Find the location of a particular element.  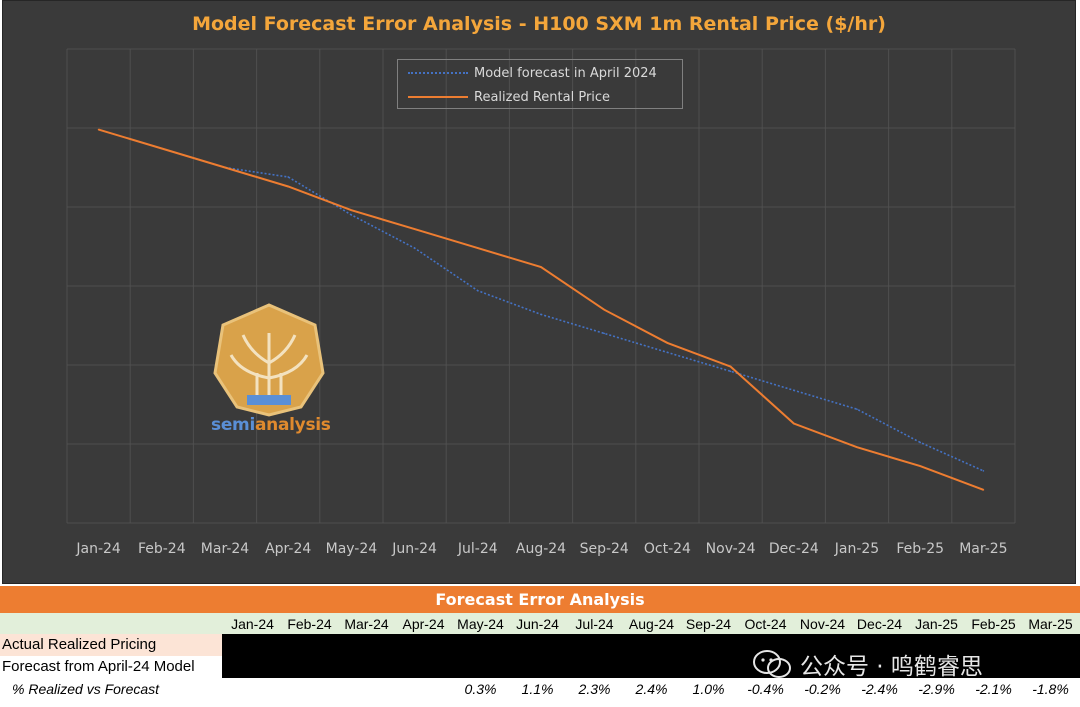

x-tick-label: Apr-24 is located at coordinates (288, 549).